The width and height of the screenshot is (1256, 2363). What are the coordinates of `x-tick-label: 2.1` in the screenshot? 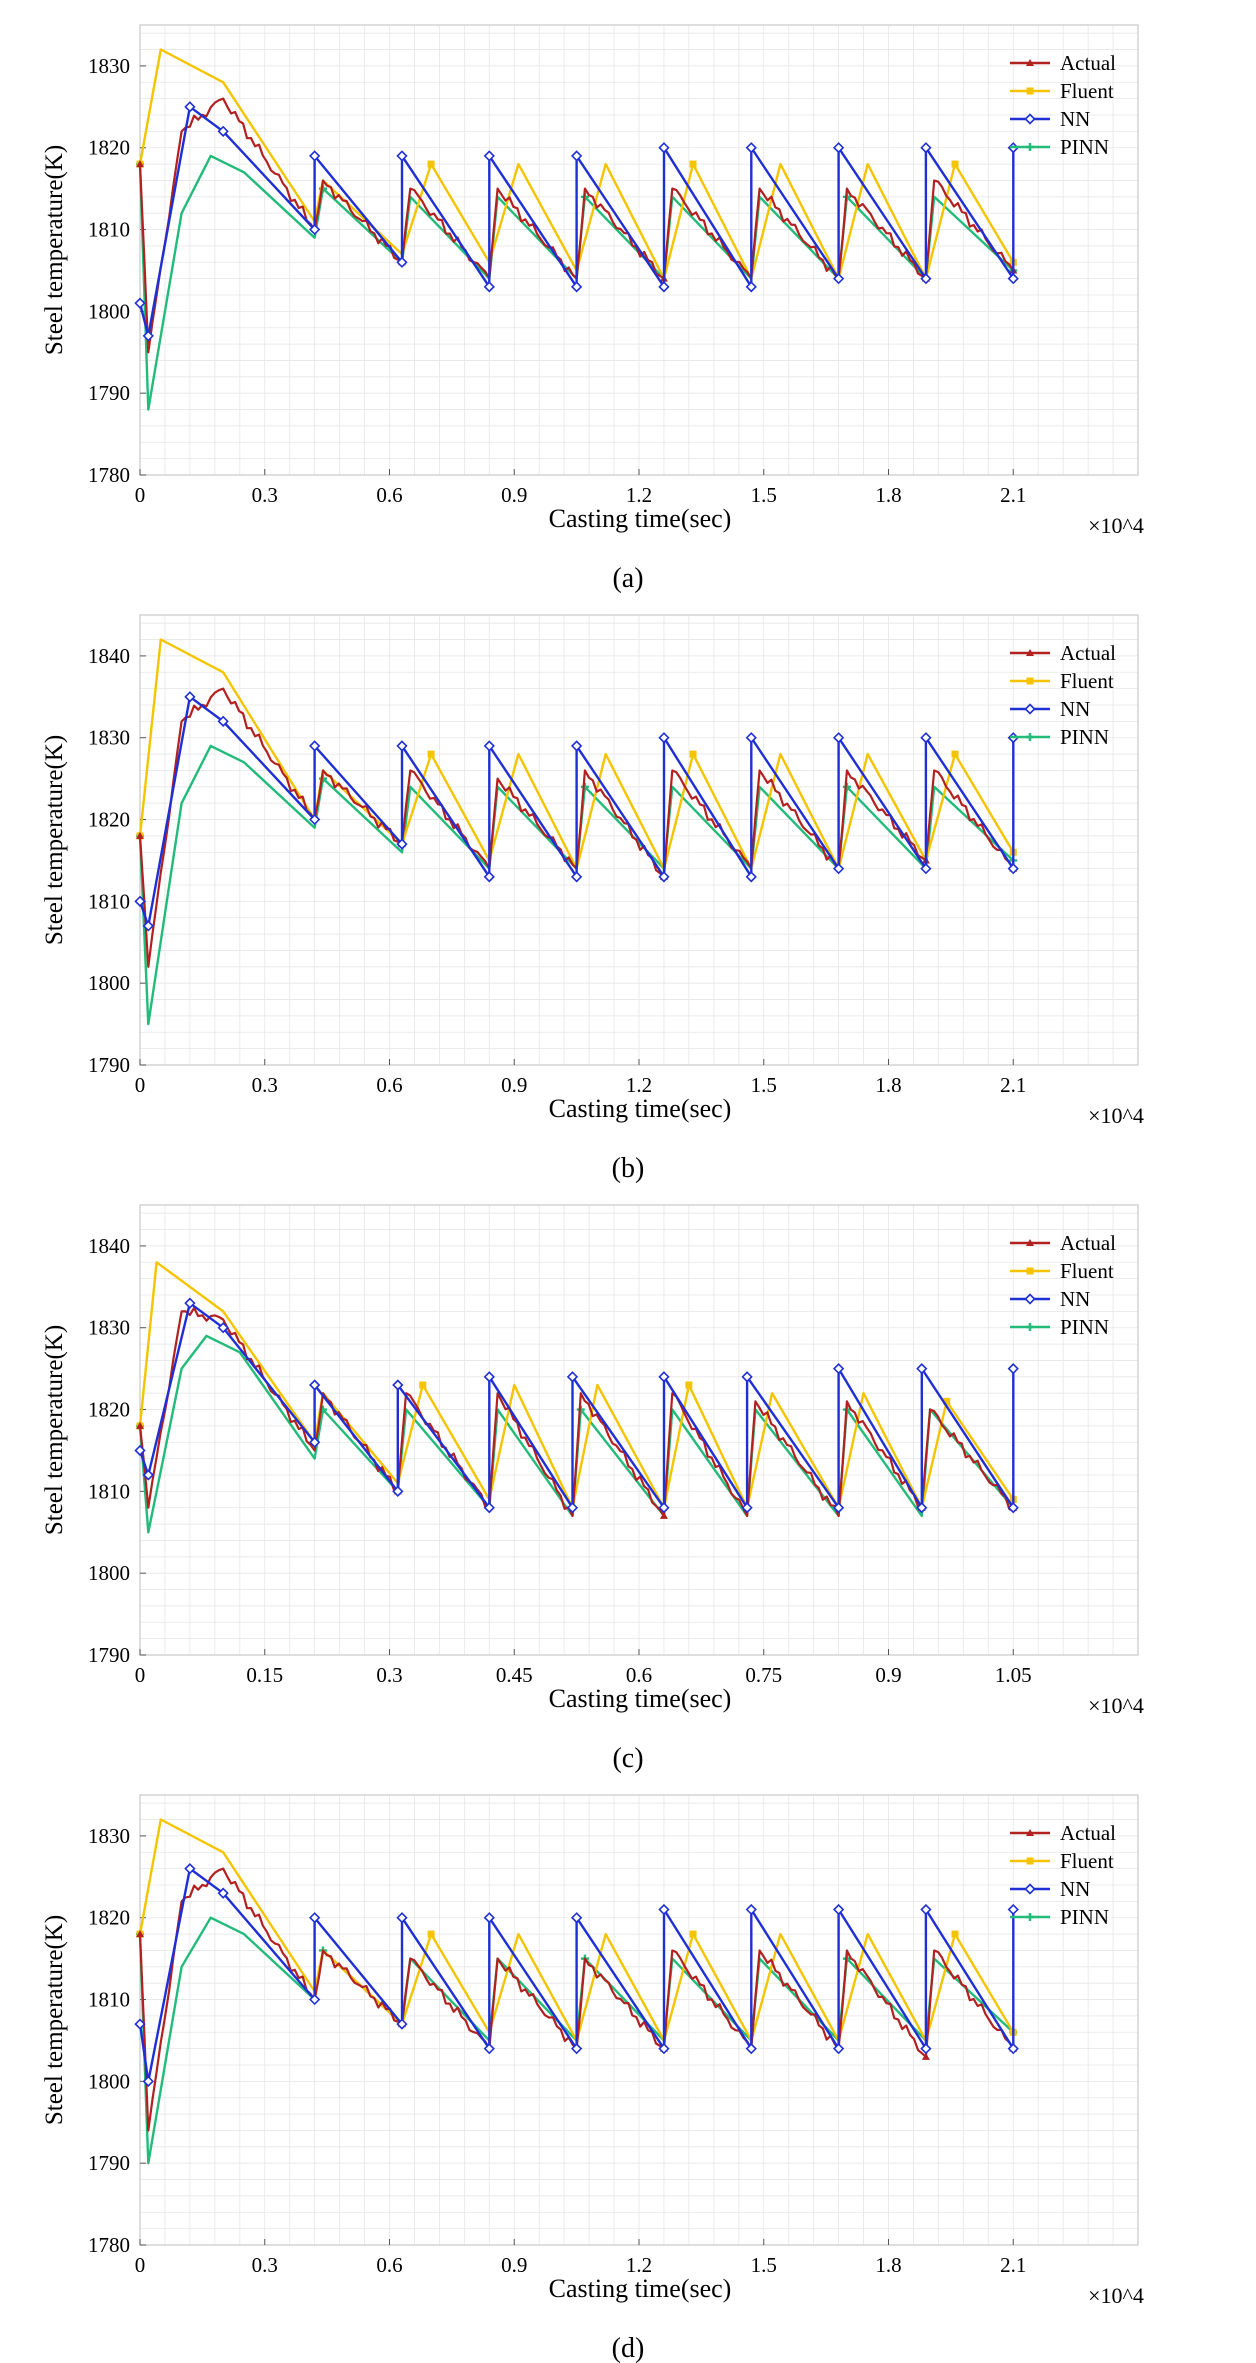 It's located at (1013, 1085).